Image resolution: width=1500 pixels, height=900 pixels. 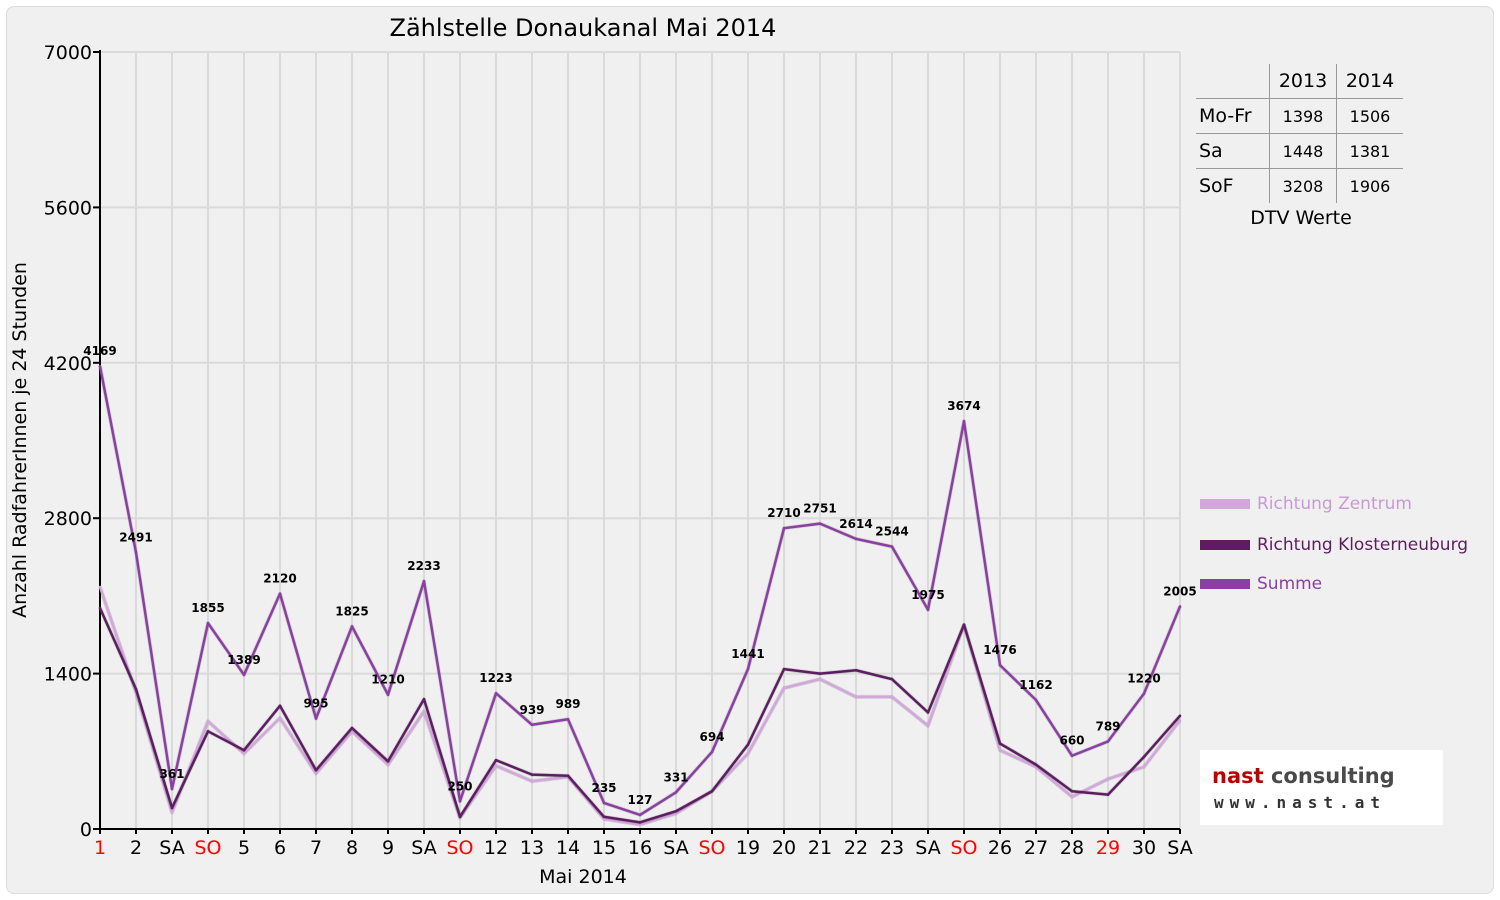 I want to click on dtv-cell: 1381, so click(x=1369, y=151).